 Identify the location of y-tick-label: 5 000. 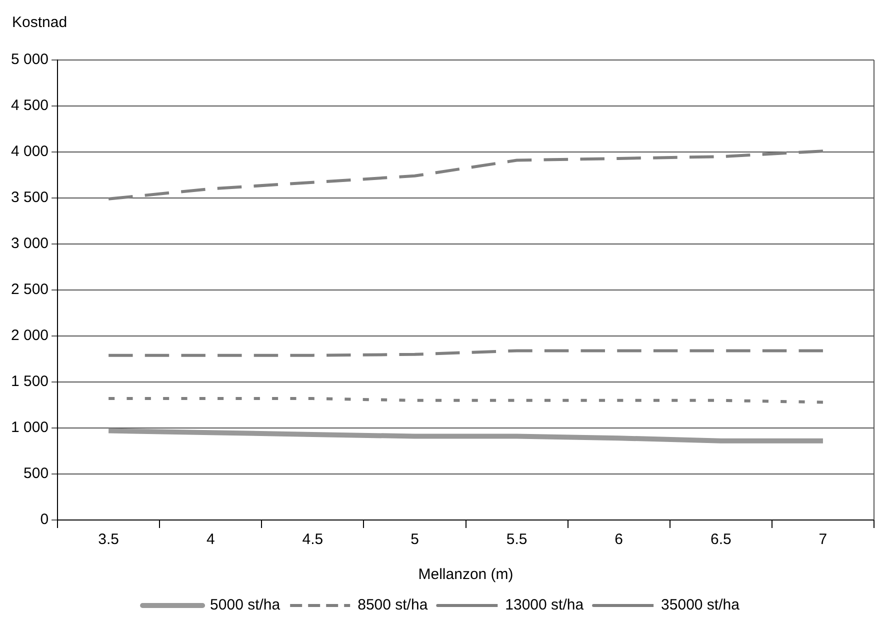
(29, 59).